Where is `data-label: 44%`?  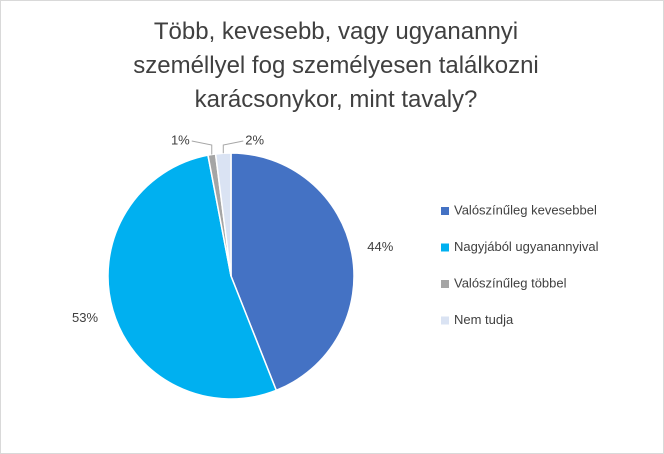 data-label: 44% is located at coordinates (380, 246).